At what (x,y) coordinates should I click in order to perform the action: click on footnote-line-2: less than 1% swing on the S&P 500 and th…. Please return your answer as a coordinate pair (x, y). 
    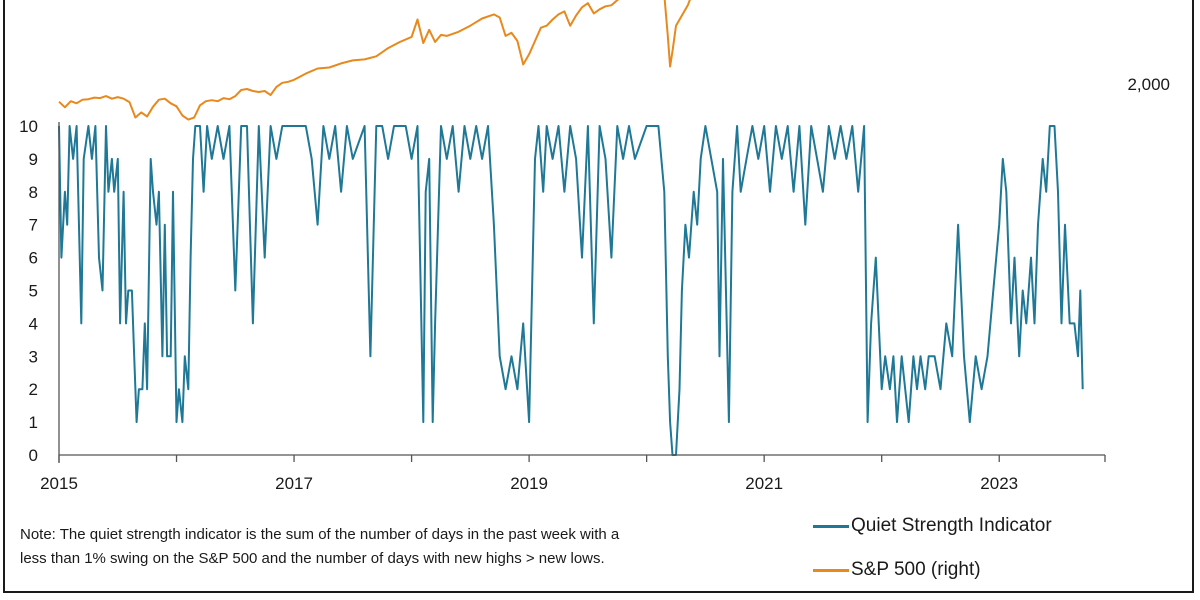
    Looking at the image, I should click on (312, 558).